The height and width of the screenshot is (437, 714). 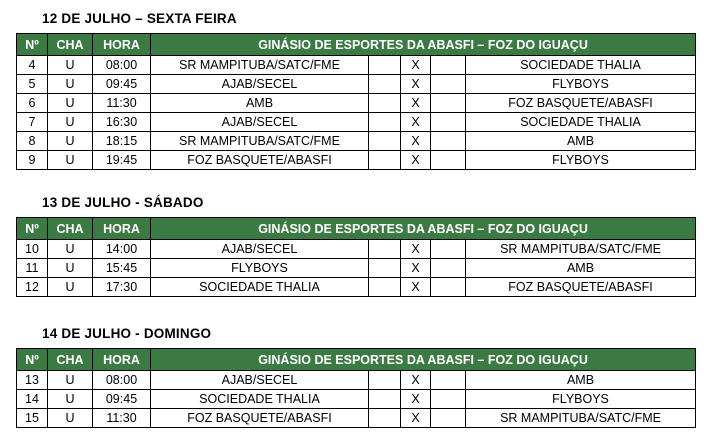 What do you see at coordinates (32, 380) in the screenshot?
I see `match-number-cell: 13` at bounding box center [32, 380].